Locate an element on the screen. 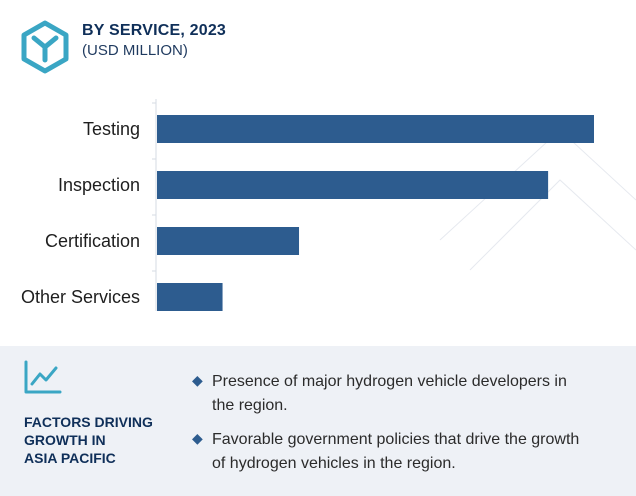 The image size is (636, 496). factors-title: FACTORS DRIVING GROWTH IN ASIA PACIFIC is located at coordinates (99, 440).